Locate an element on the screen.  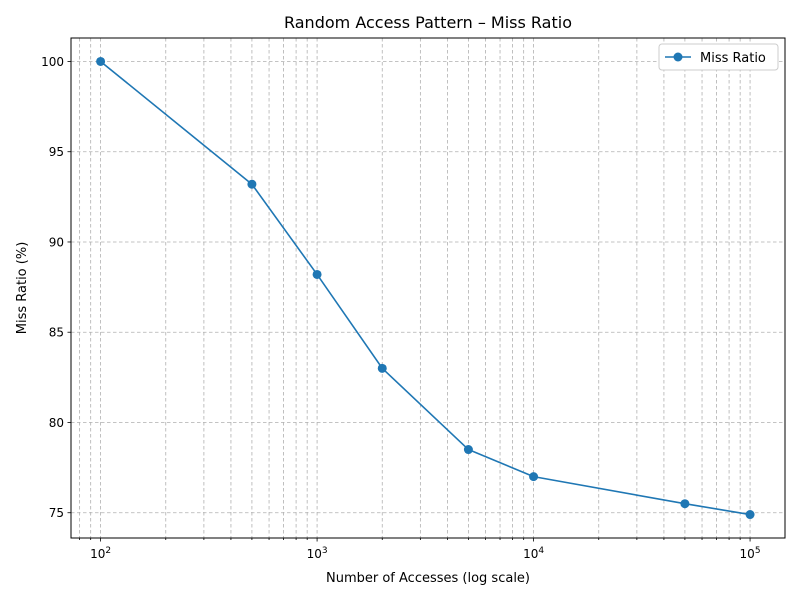
x-tick-label: 10² is located at coordinates (100, 553).